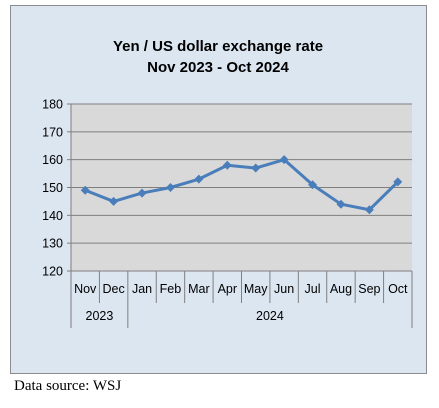 The width and height of the screenshot is (439, 408). What do you see at coordinates (284, 160) in the screenshot?
I see `data-point-jun` at bounding box center [284, 160].